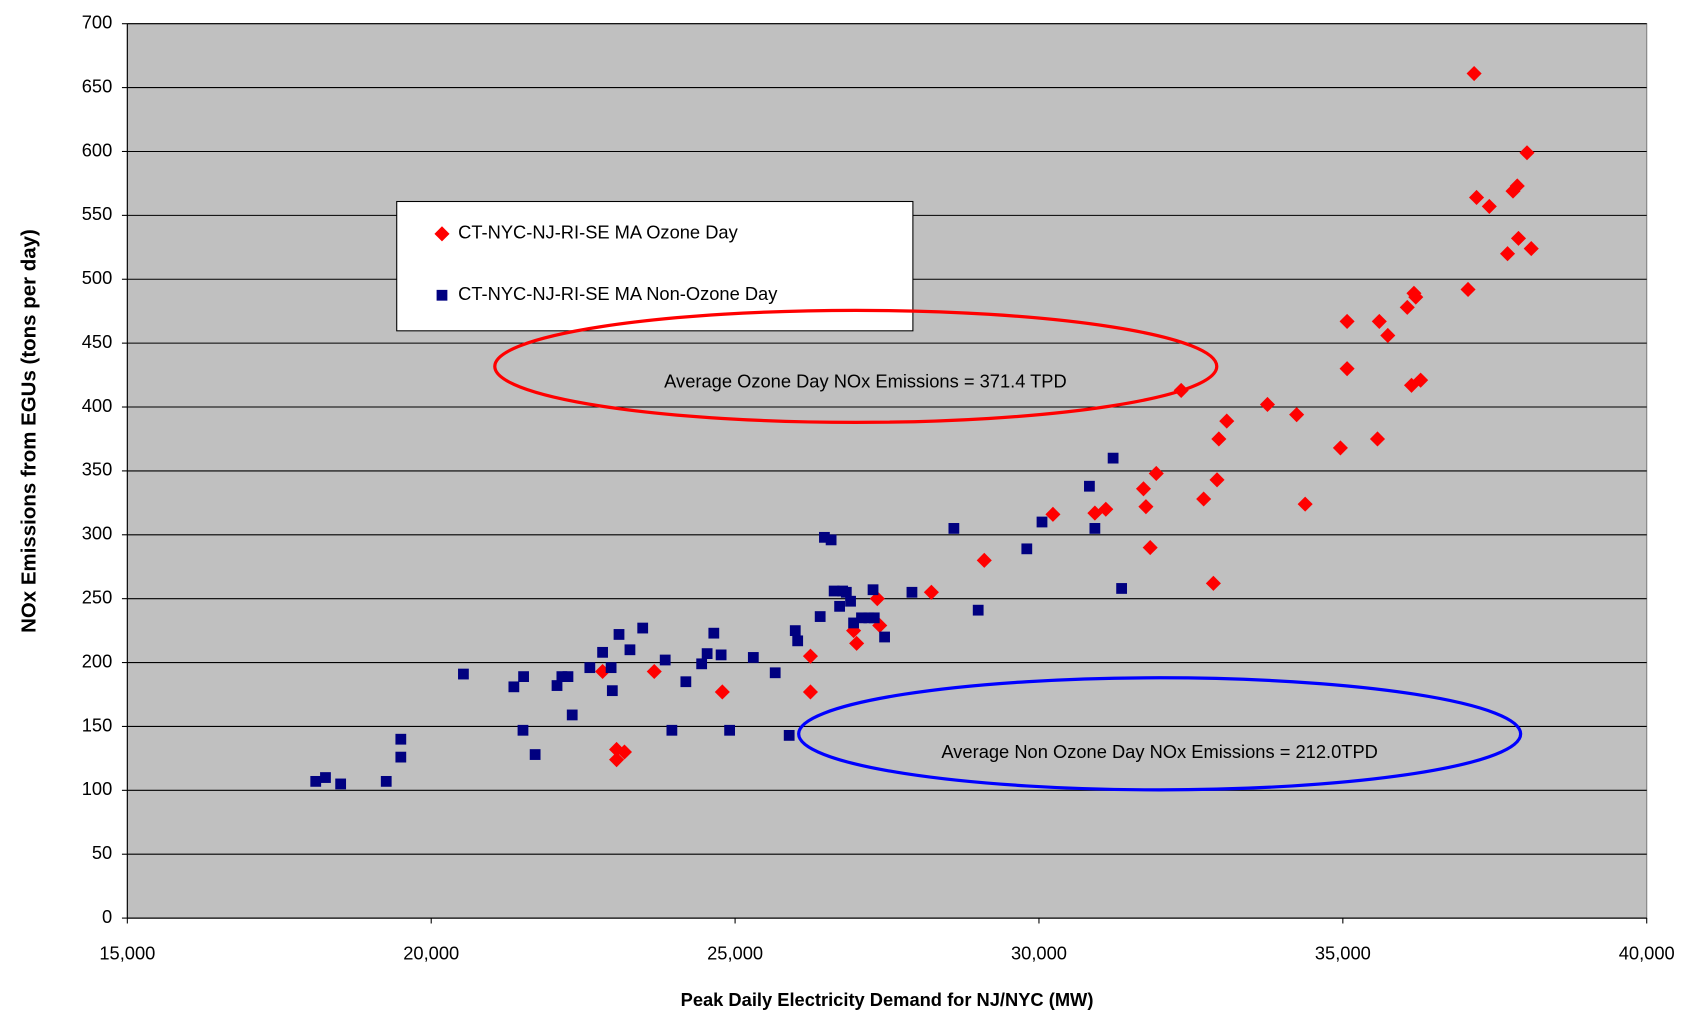 The width and height of the screenshot is (1690, 1014). What do you see at coordinates (97, 22) in the screenshot?
I see `y-tick-label: 700` at bounding box center [97, 22].